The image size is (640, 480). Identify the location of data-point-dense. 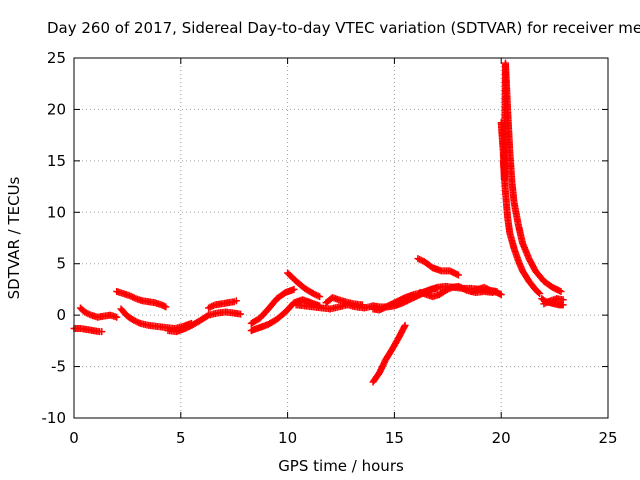
(539, 293).